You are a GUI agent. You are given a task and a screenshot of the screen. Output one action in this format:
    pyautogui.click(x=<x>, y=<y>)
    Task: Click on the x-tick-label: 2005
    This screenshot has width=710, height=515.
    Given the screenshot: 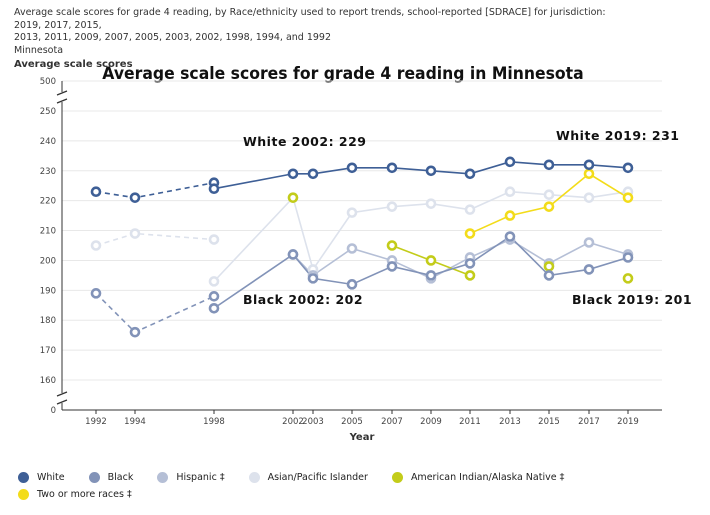 What is the action you would take?
    pyautogui.click(x=352, y=422)
    